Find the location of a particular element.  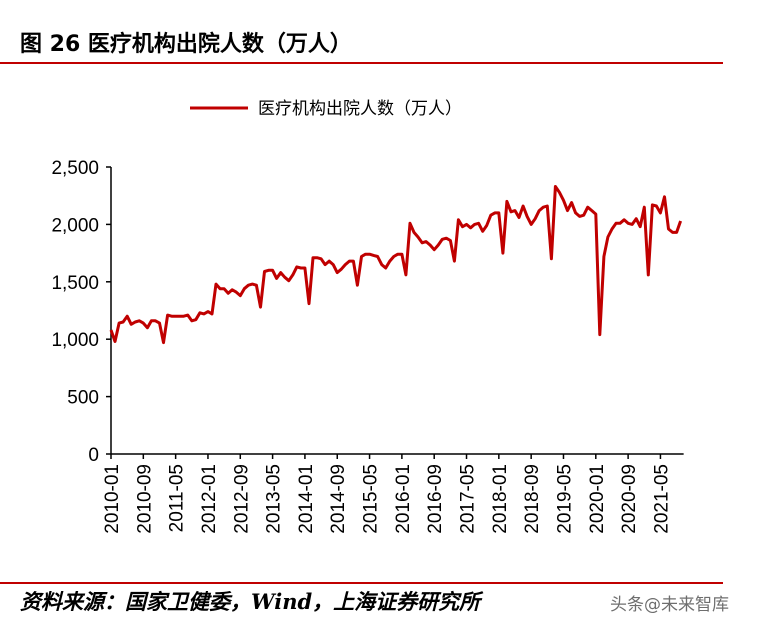

x-tick-label: 2015-05 is located at coordinates (371, 499).